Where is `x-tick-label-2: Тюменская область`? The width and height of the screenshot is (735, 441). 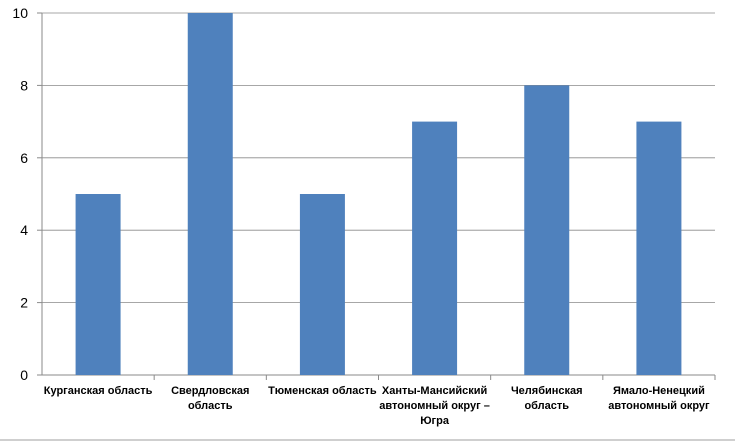
x-tick-label-2: Тюменская область is located at coordinates (322, 391).